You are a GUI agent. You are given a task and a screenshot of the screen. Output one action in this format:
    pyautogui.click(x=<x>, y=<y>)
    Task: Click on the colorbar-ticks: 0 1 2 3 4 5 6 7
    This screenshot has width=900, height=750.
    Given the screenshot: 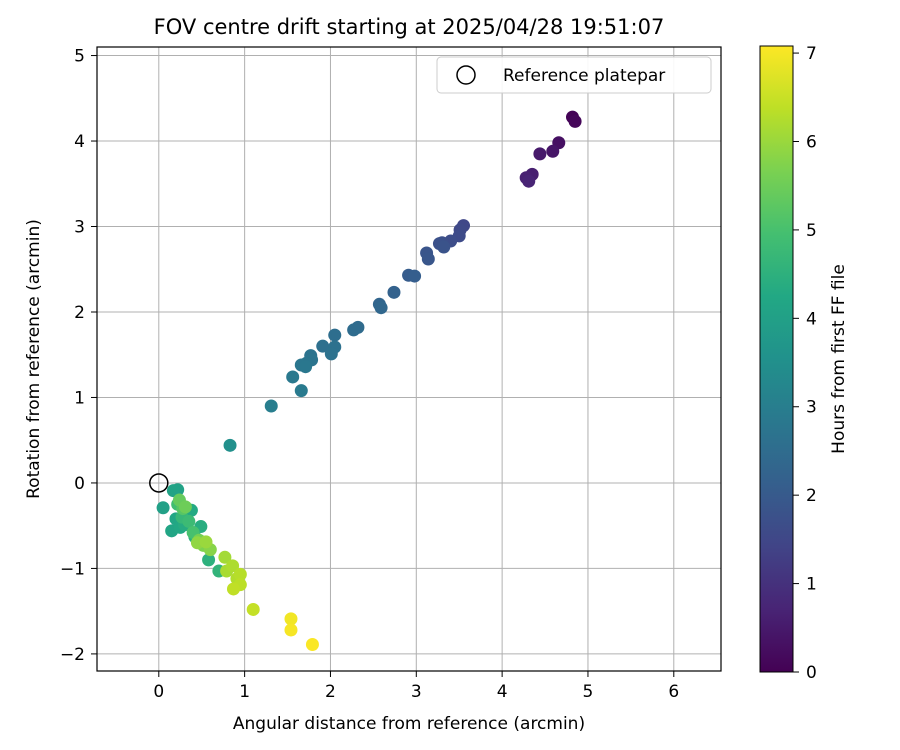 What is the action you would take?
    pyautogui.click(x=805, y=363)
    